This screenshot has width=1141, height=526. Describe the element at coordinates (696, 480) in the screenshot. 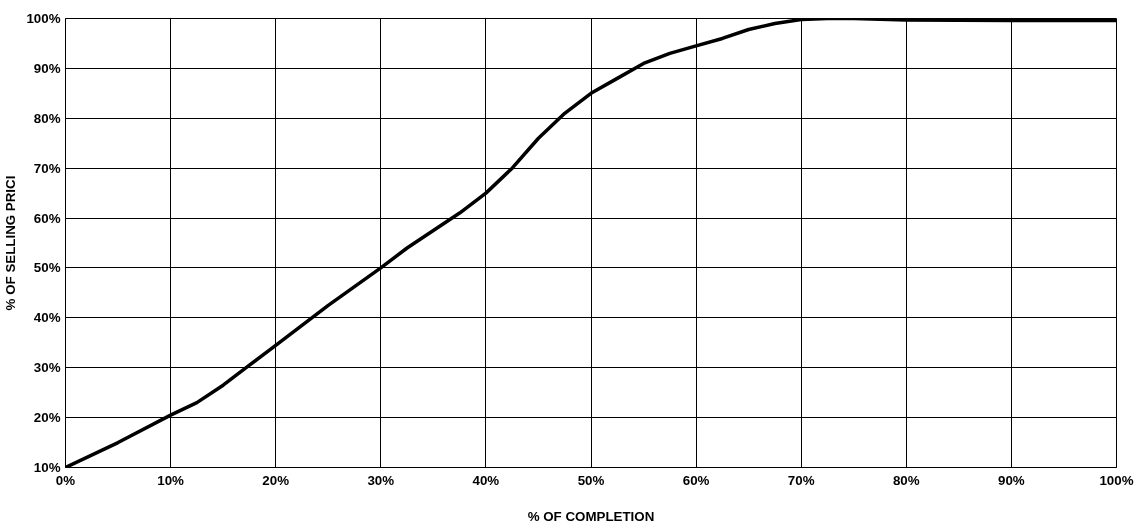

I see `x-tick-label: 60%` at that location.